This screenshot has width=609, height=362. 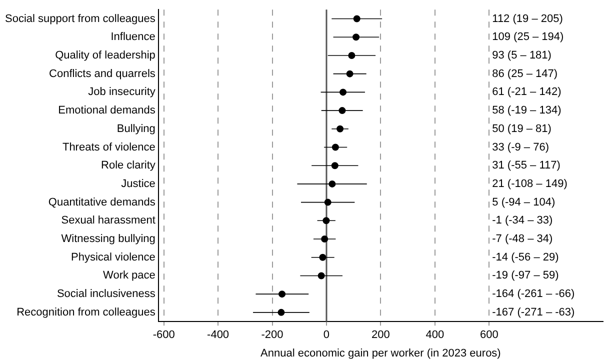 I want to click on annotation: 112 (19 – 205), so click(x=527, y=18).